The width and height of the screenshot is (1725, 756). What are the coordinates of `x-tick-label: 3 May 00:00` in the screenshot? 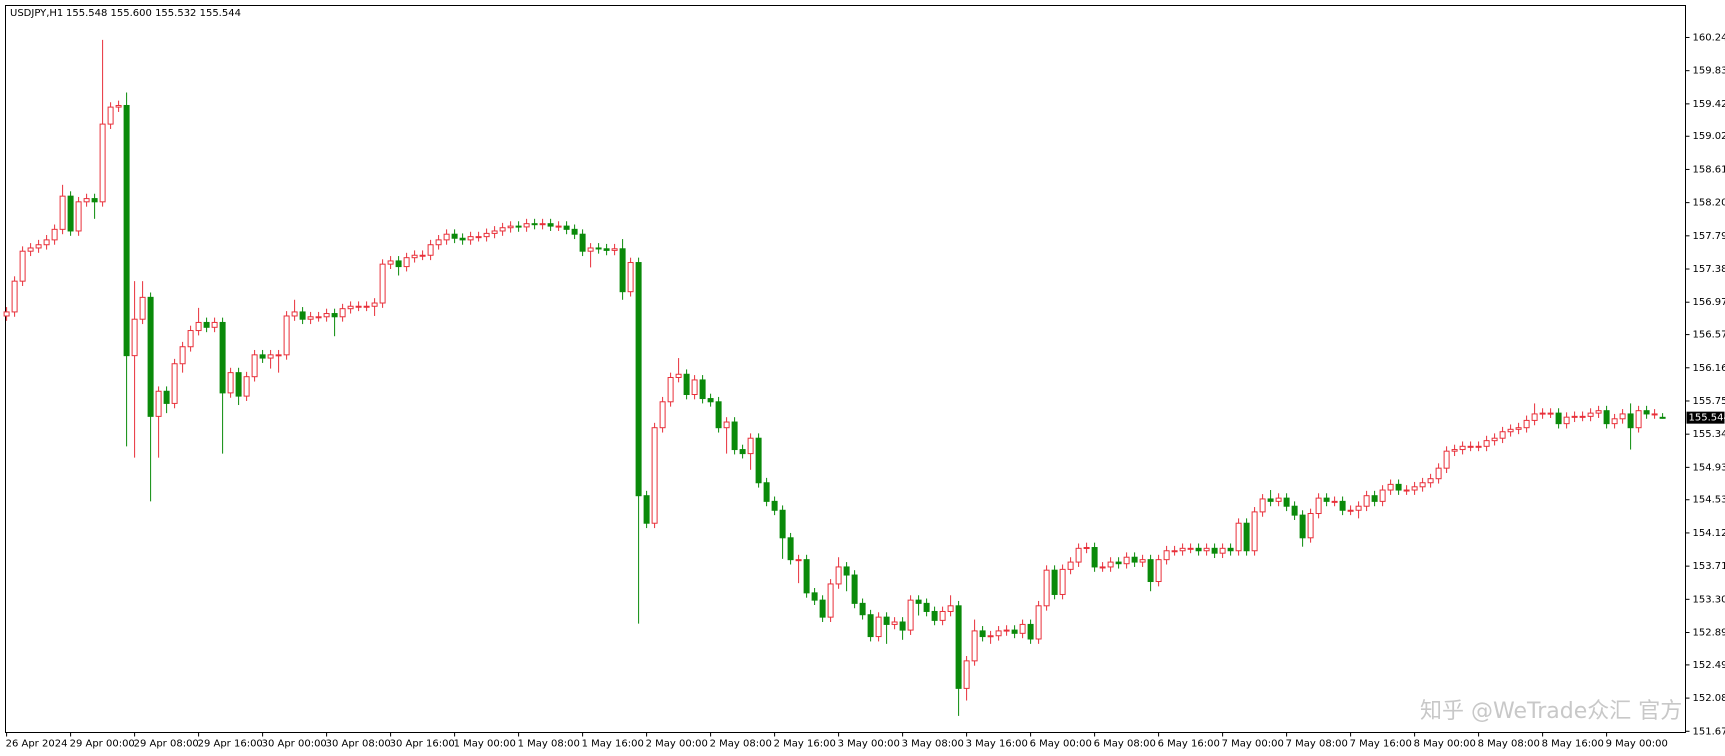 It's located at (869, 744).